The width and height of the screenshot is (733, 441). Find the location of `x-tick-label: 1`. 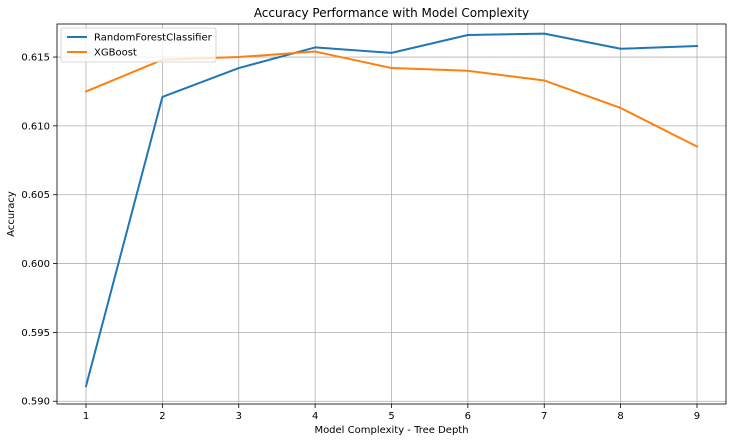

x-tick-label: 1 is located at coordinates (86, 416).